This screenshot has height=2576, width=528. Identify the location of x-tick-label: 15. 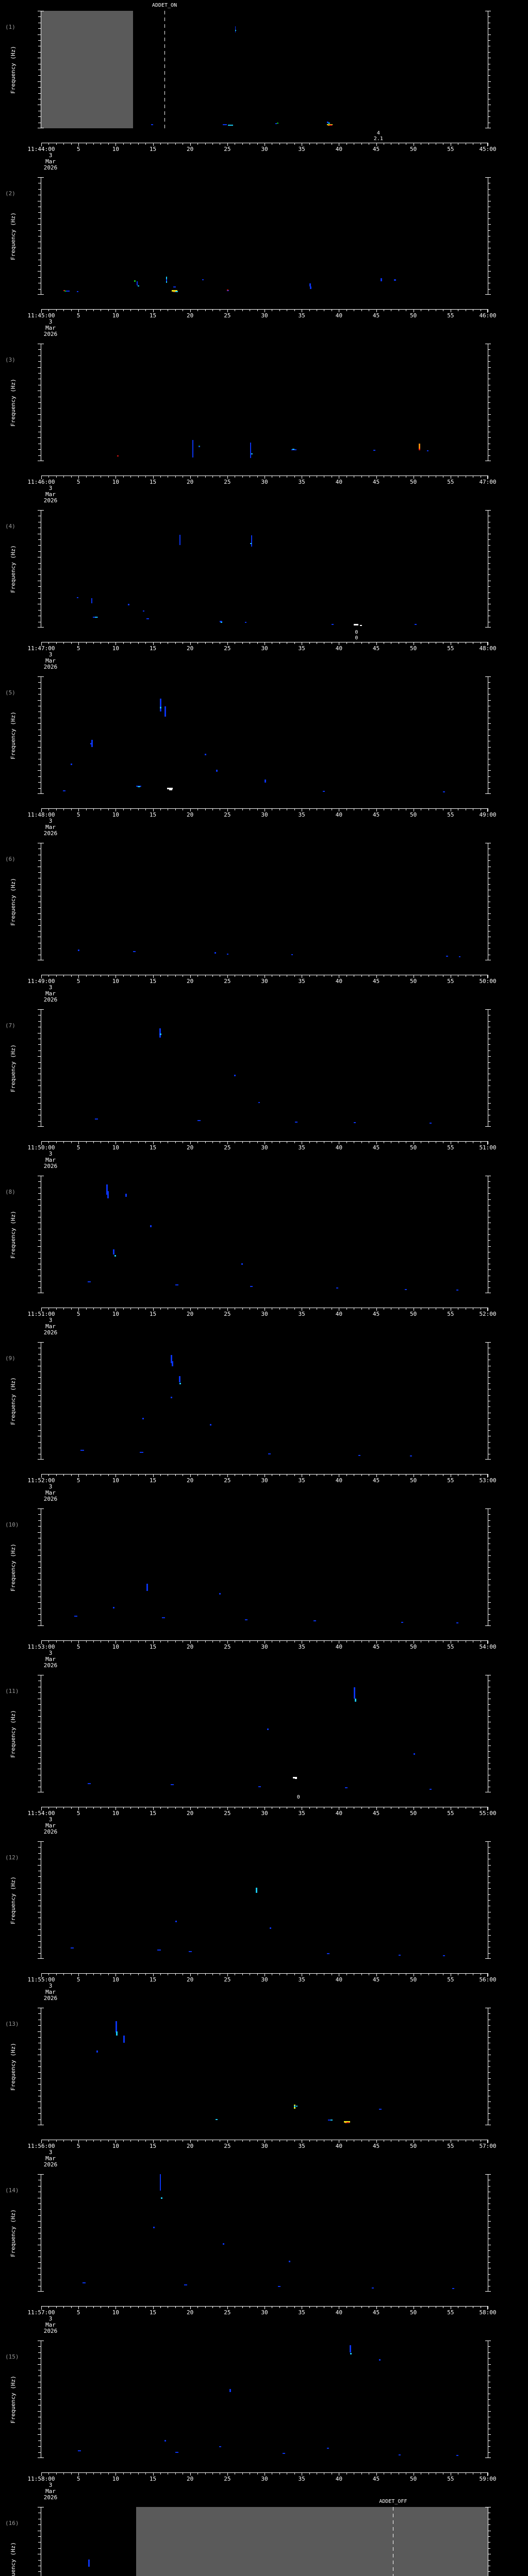
(153, 482).